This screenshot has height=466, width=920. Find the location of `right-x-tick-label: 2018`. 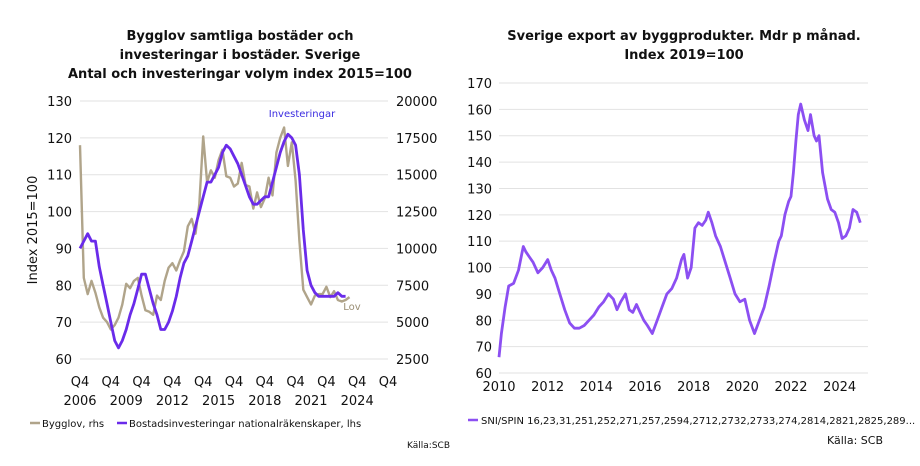

right-x-tick-label: 2018 is located at coordinates (693, 387).